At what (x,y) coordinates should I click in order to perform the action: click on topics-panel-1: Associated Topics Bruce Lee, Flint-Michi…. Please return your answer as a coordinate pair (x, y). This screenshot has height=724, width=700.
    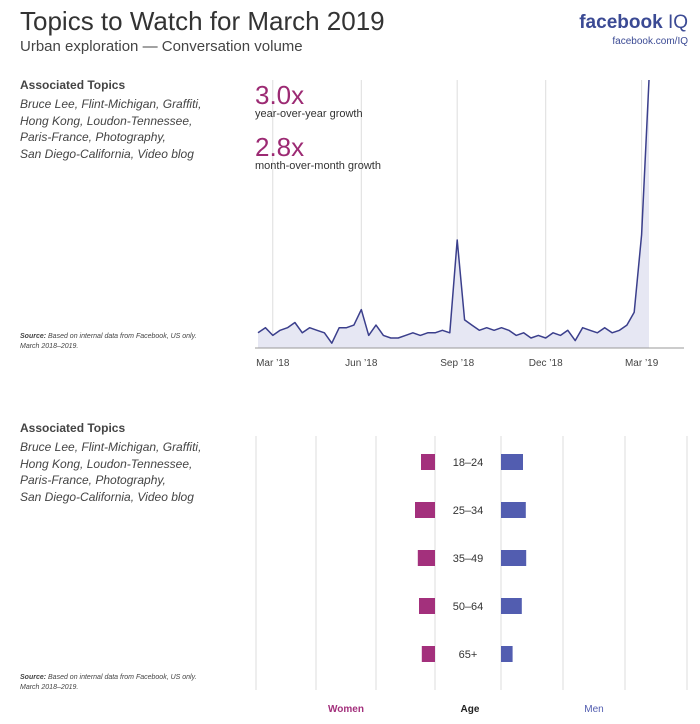
    Looking at the image, I should click on (125, 120).